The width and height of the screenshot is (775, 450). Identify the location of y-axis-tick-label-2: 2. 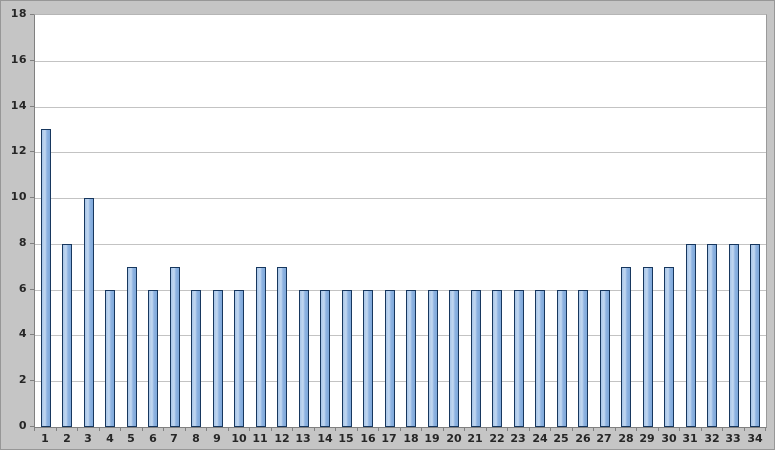
(22, 379).